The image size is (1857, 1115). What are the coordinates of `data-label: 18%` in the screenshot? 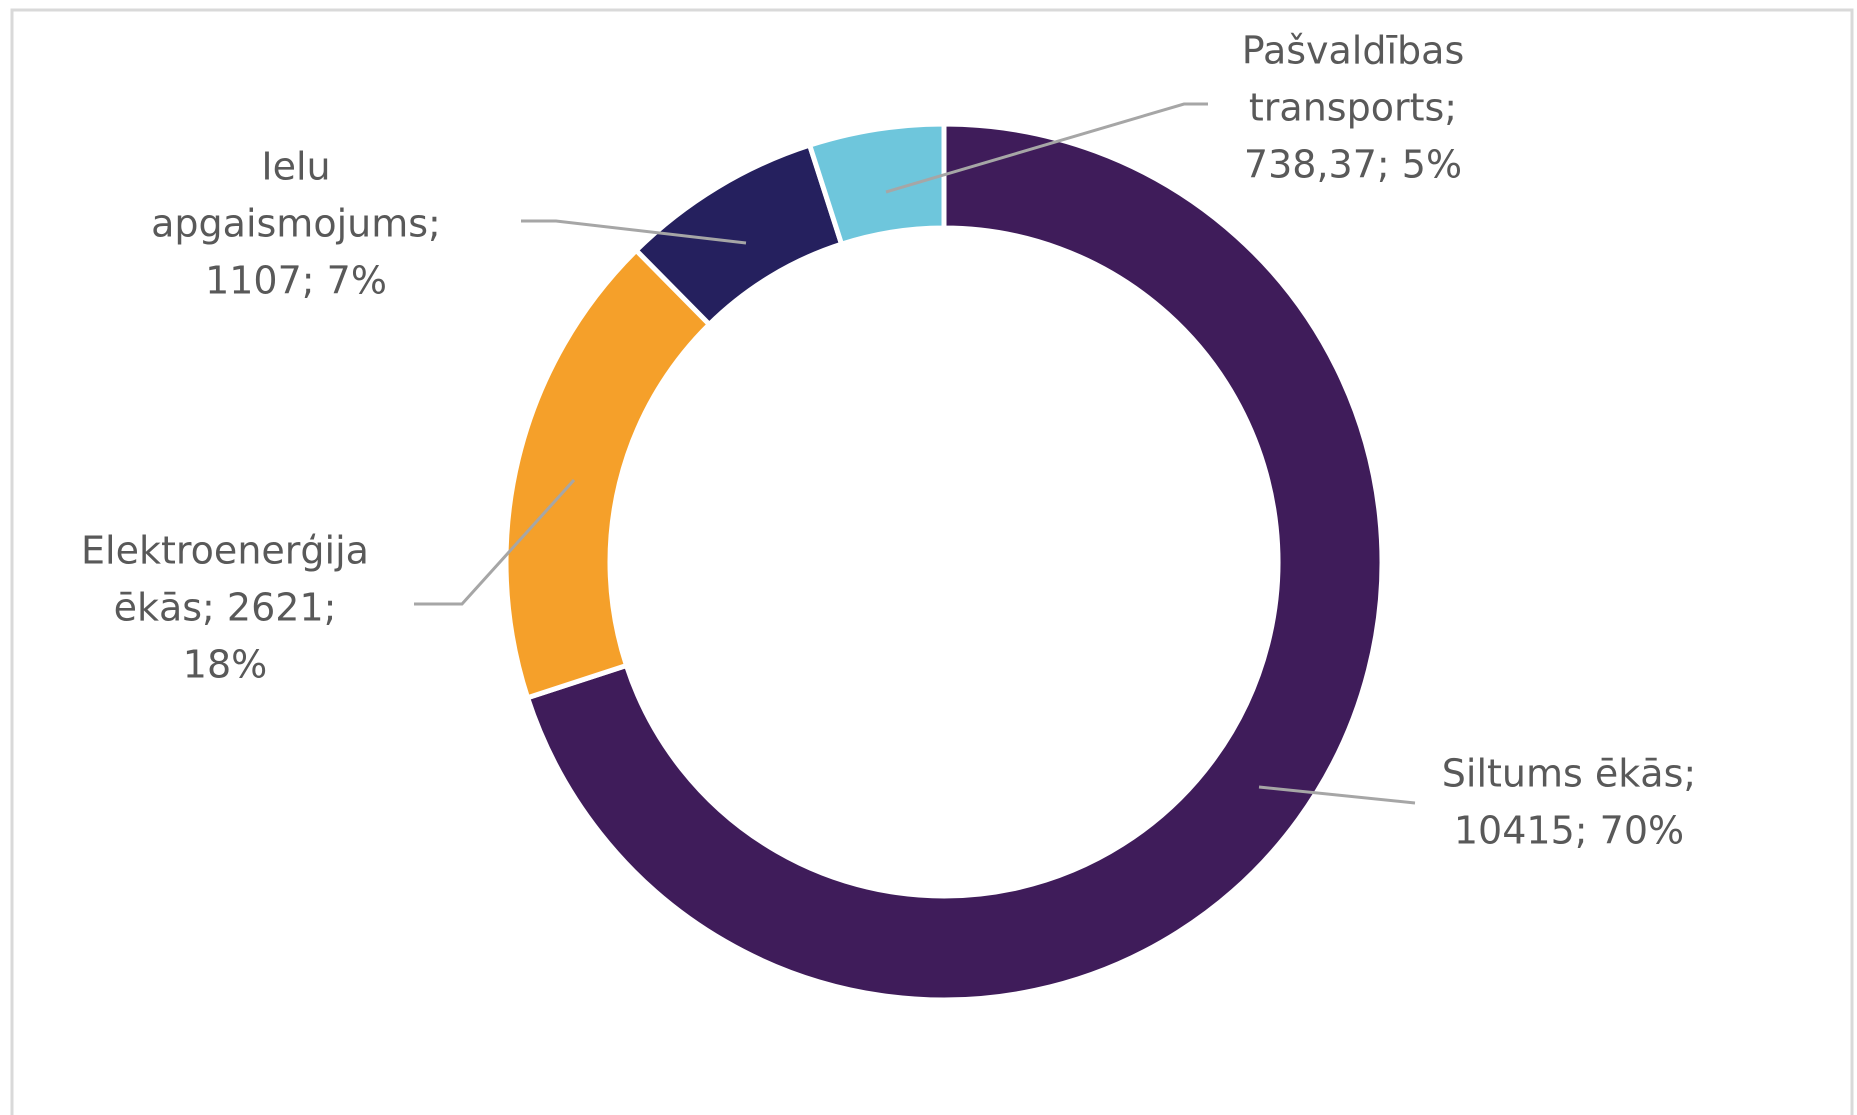 It's located at (225, 665).